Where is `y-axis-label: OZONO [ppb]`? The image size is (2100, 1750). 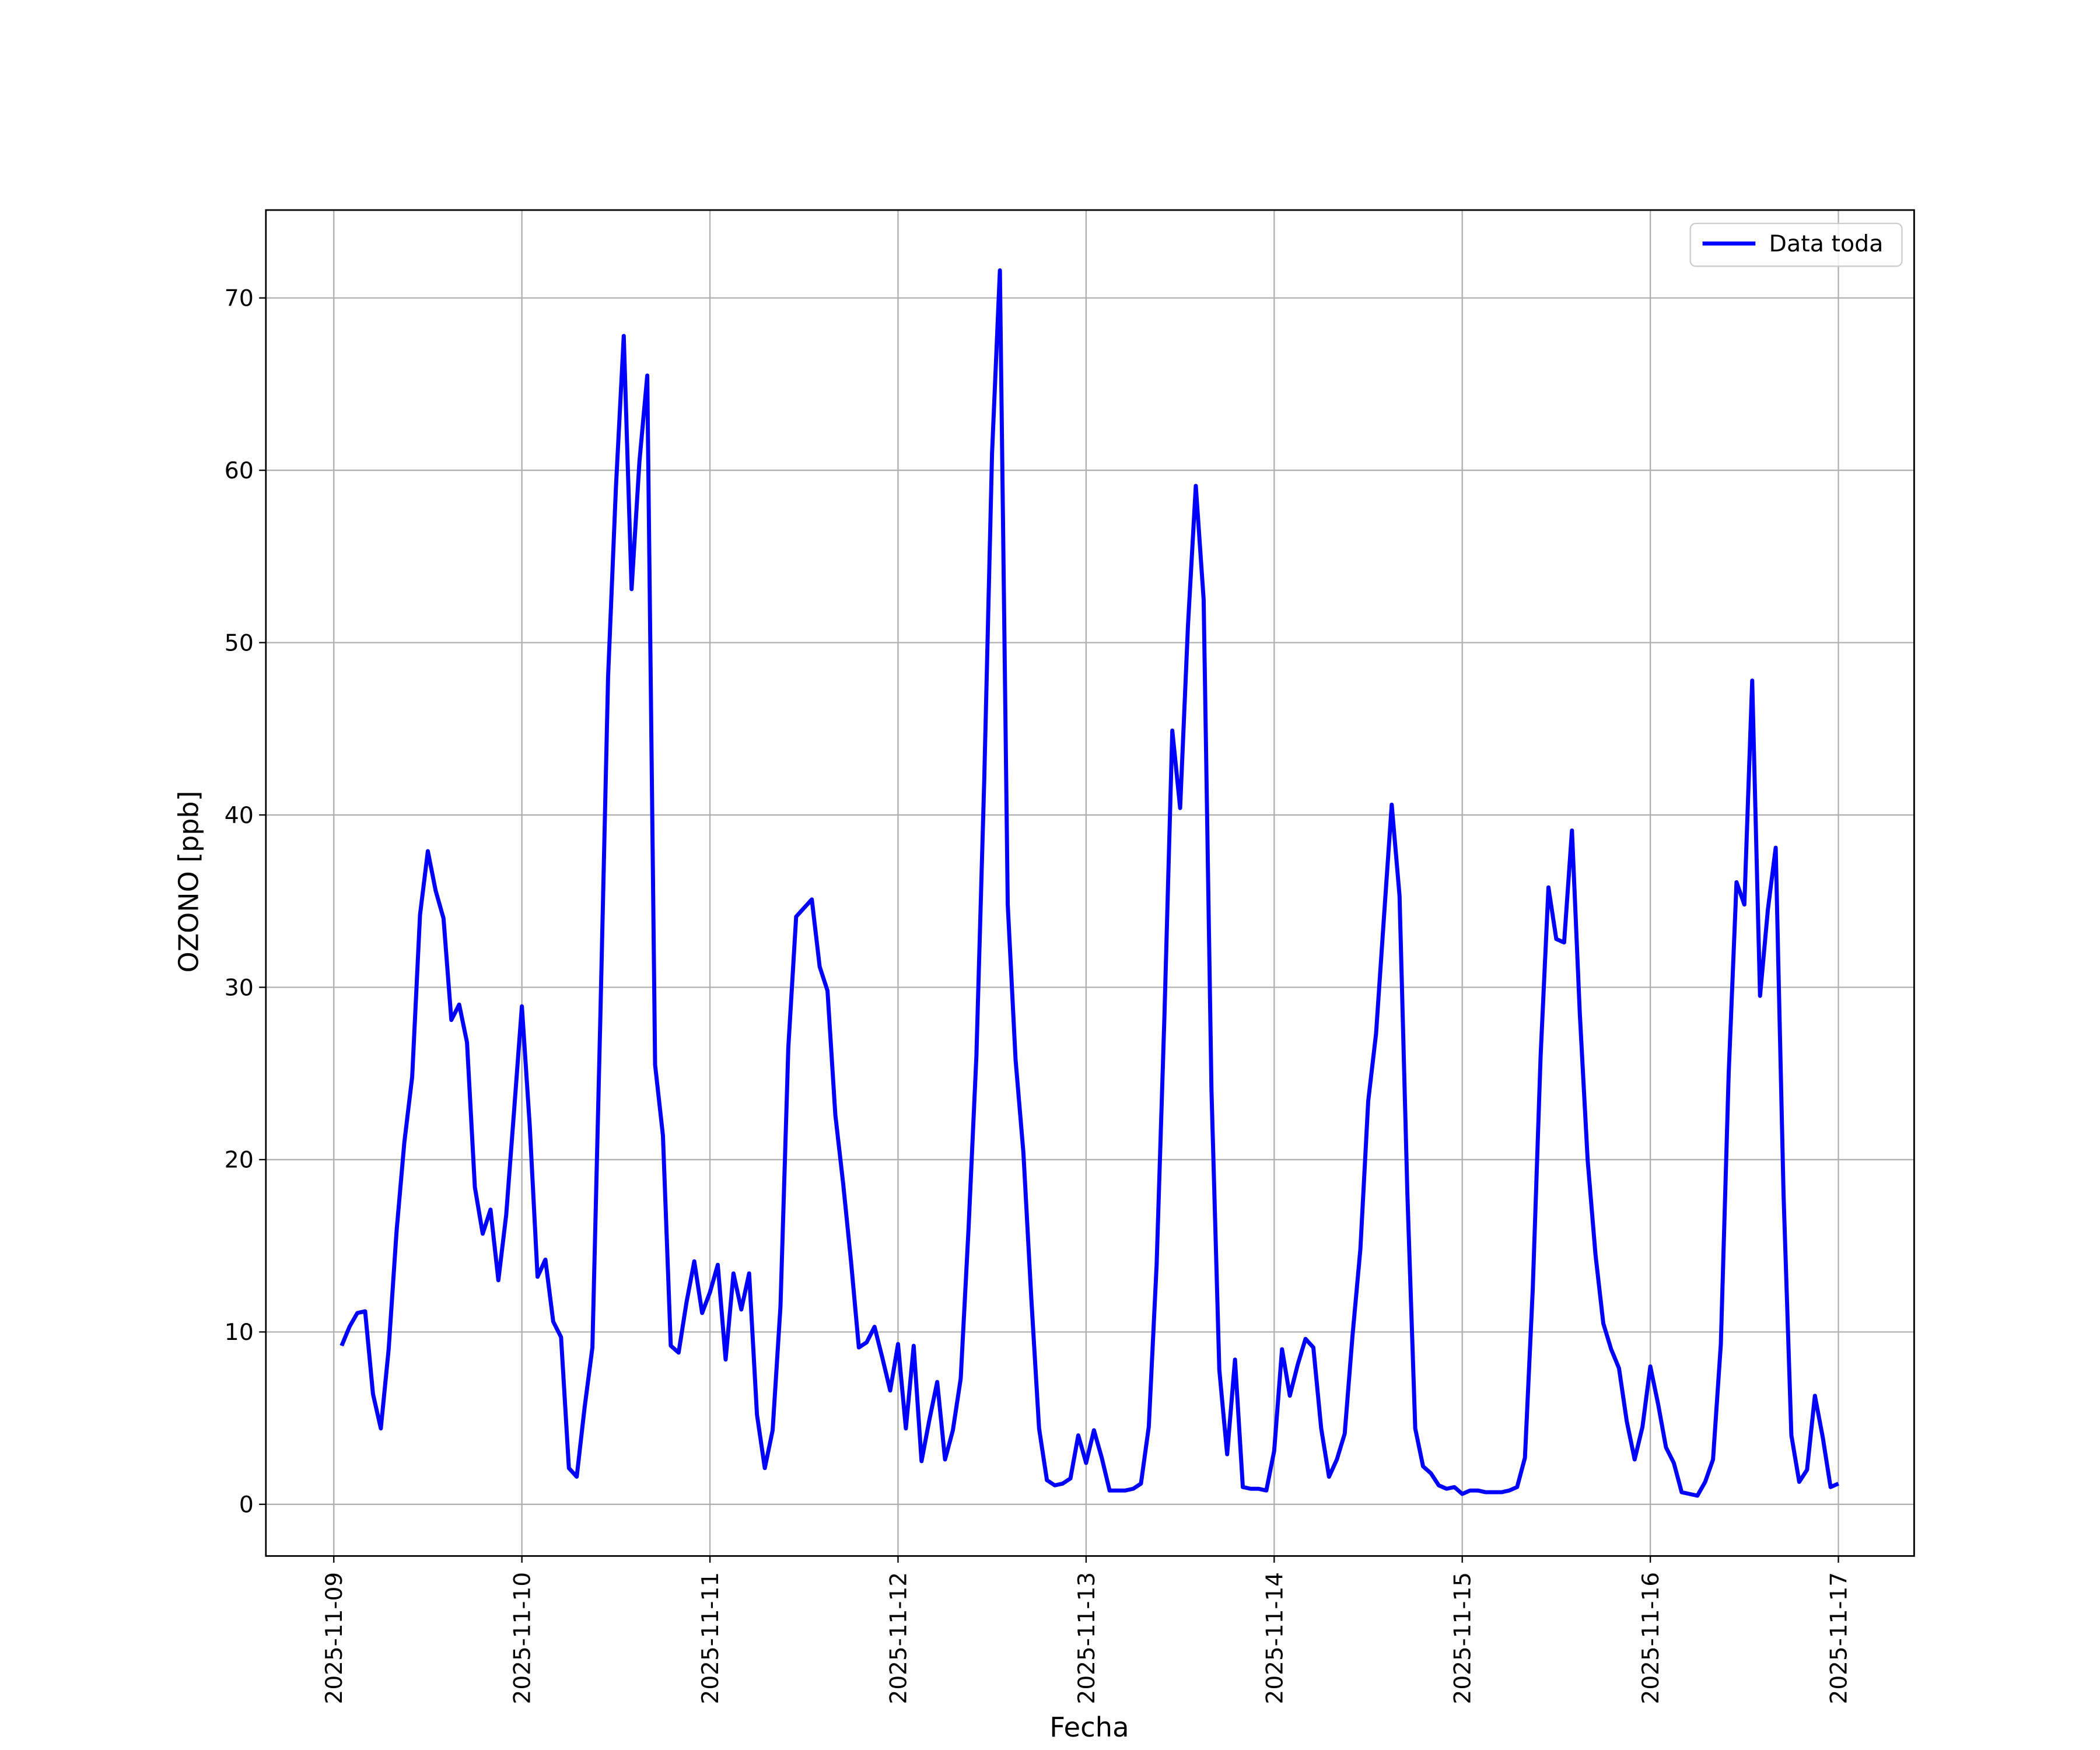 y-axis-label: OZONO [ppb] is located at coordinates (188, 882).